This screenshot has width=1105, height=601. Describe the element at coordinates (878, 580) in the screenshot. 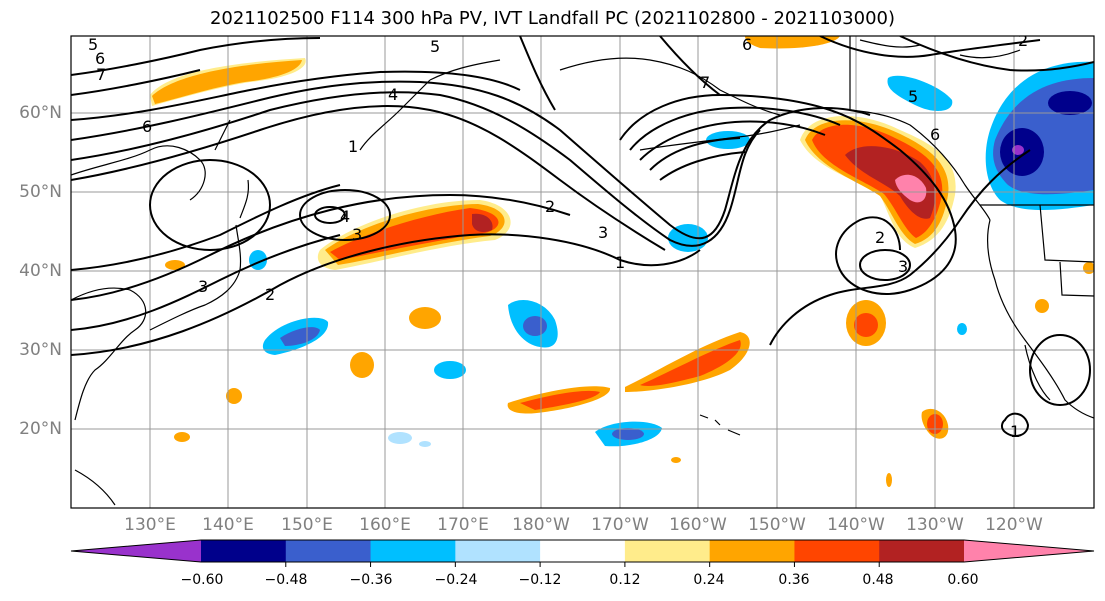

I see `colorbar-tick-label: 0.48` at that location.